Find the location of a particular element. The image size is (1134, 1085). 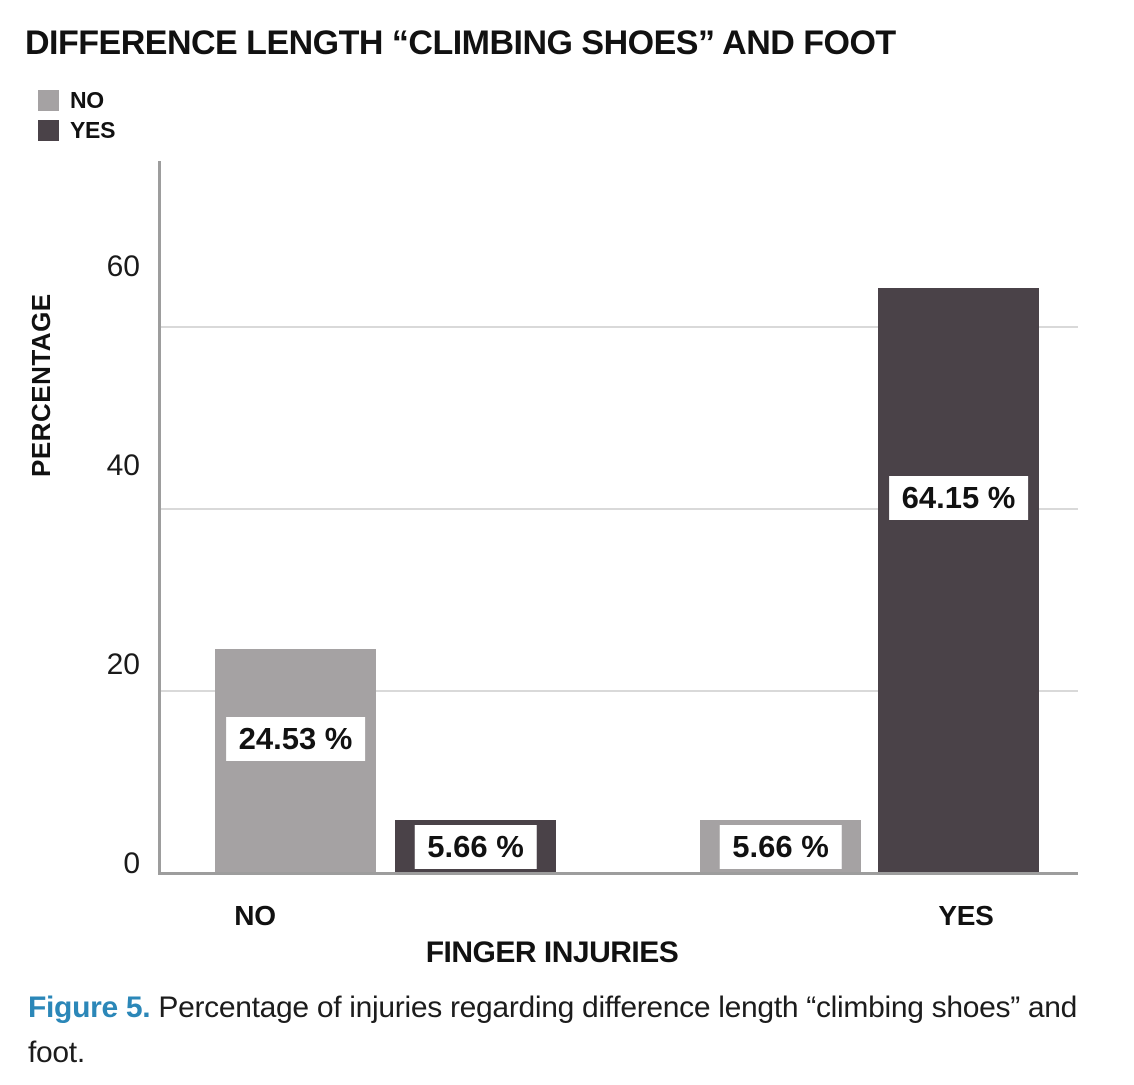

x-category-label-yes: YES is located at coordinates (966, 915).